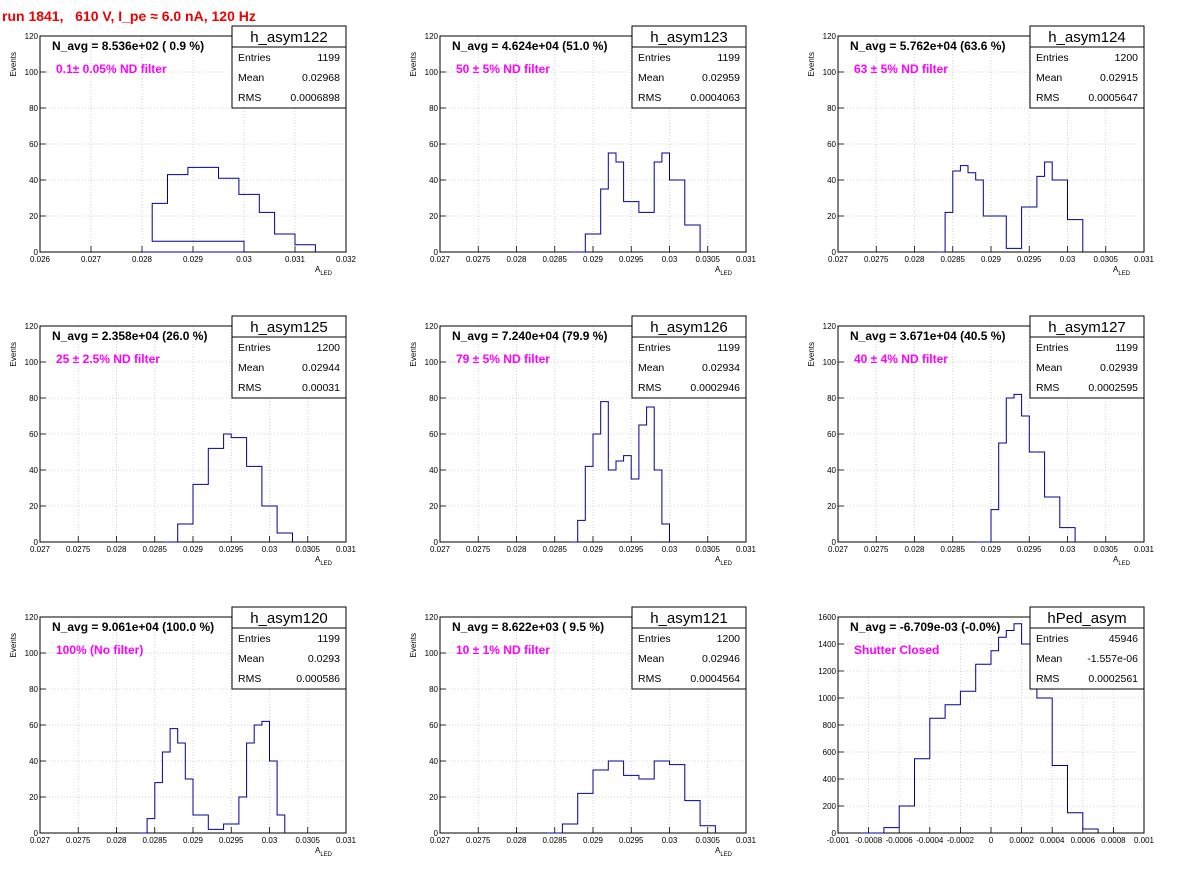 This screenshot has height=872, width=1196. What do you see at coordinates (827, 671) in the screenshot?
I see `y-tick-label: 1200` at bounding box center [827, 671].